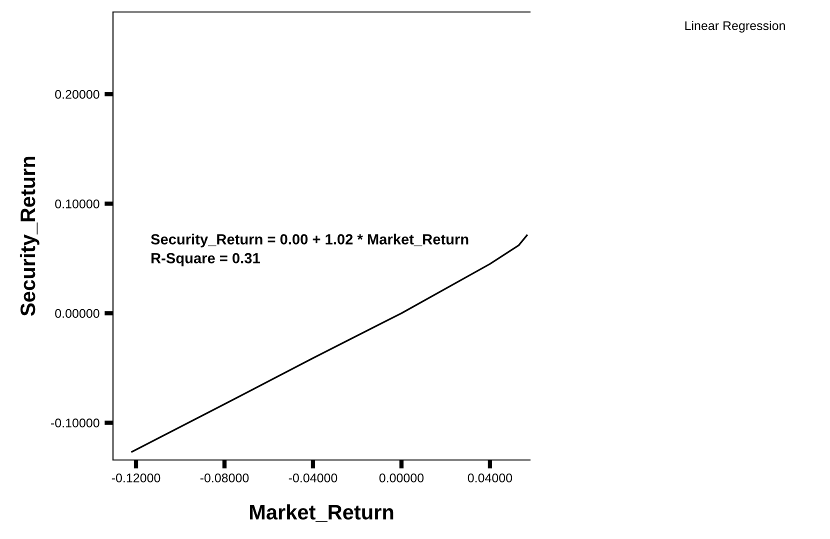  I want to click on y-tick-label: -0.10000, so click(75, 423).